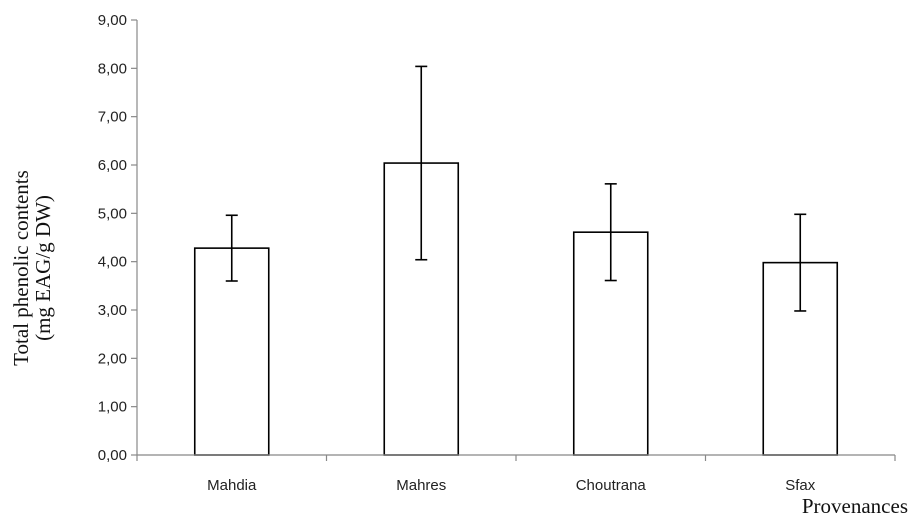  What do you see at coordinates (516, 474) in the screenshot?
I see `x-axis-categories: Mahdia Mahres Choutrana Sfax` at bounding box center [516, 474].